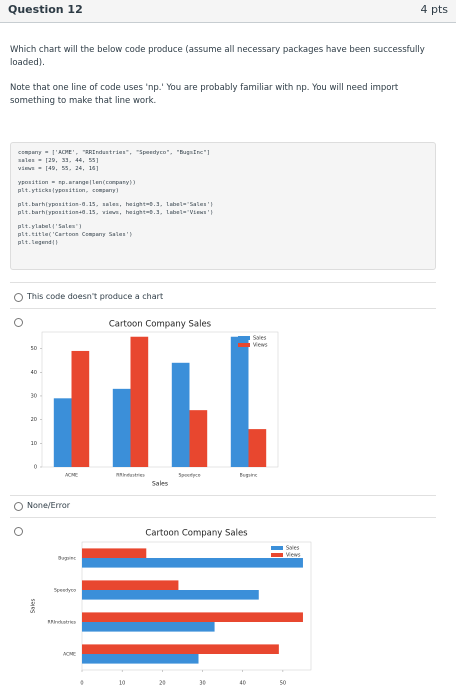  I want to click on code-line: views = [49, 55, 24, 16], so click(58, 169).